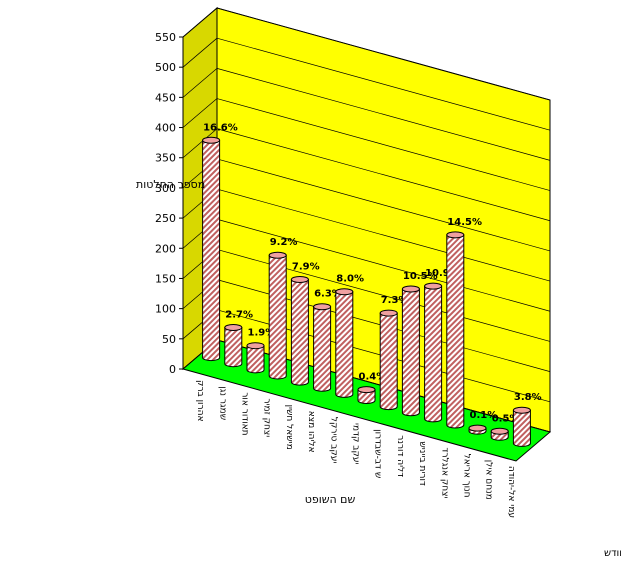 Image resolution: width=621 pixels, height=572 pixels. Describe the element at coordinates (528, 397) in the screenshot. I see `data-label: 3.8%` at that location.